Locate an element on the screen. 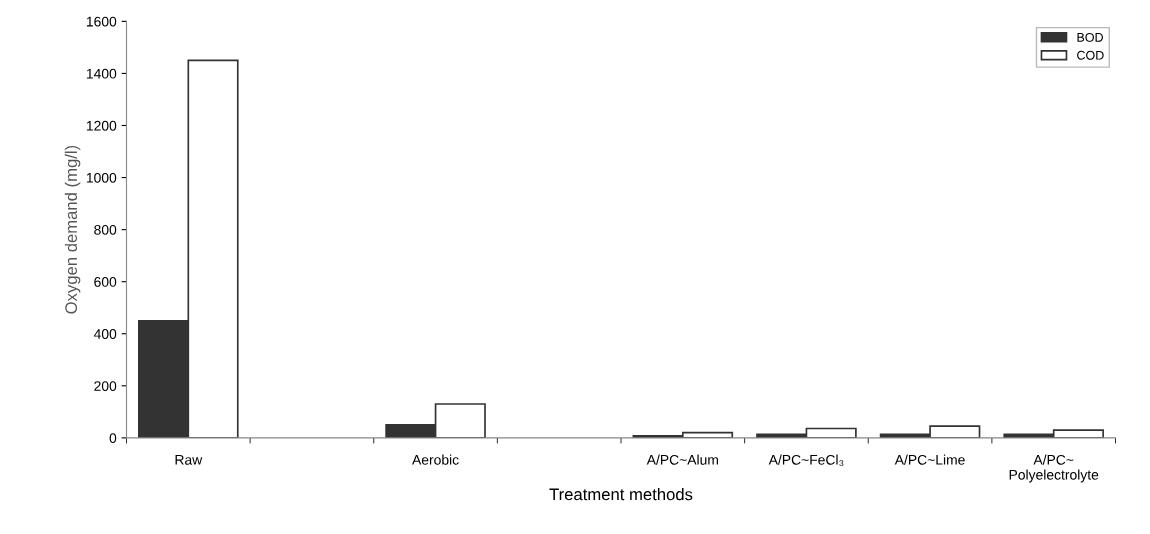  x-tick-label: A/PC~FeCl₃ is located at coordinates (806, 460).